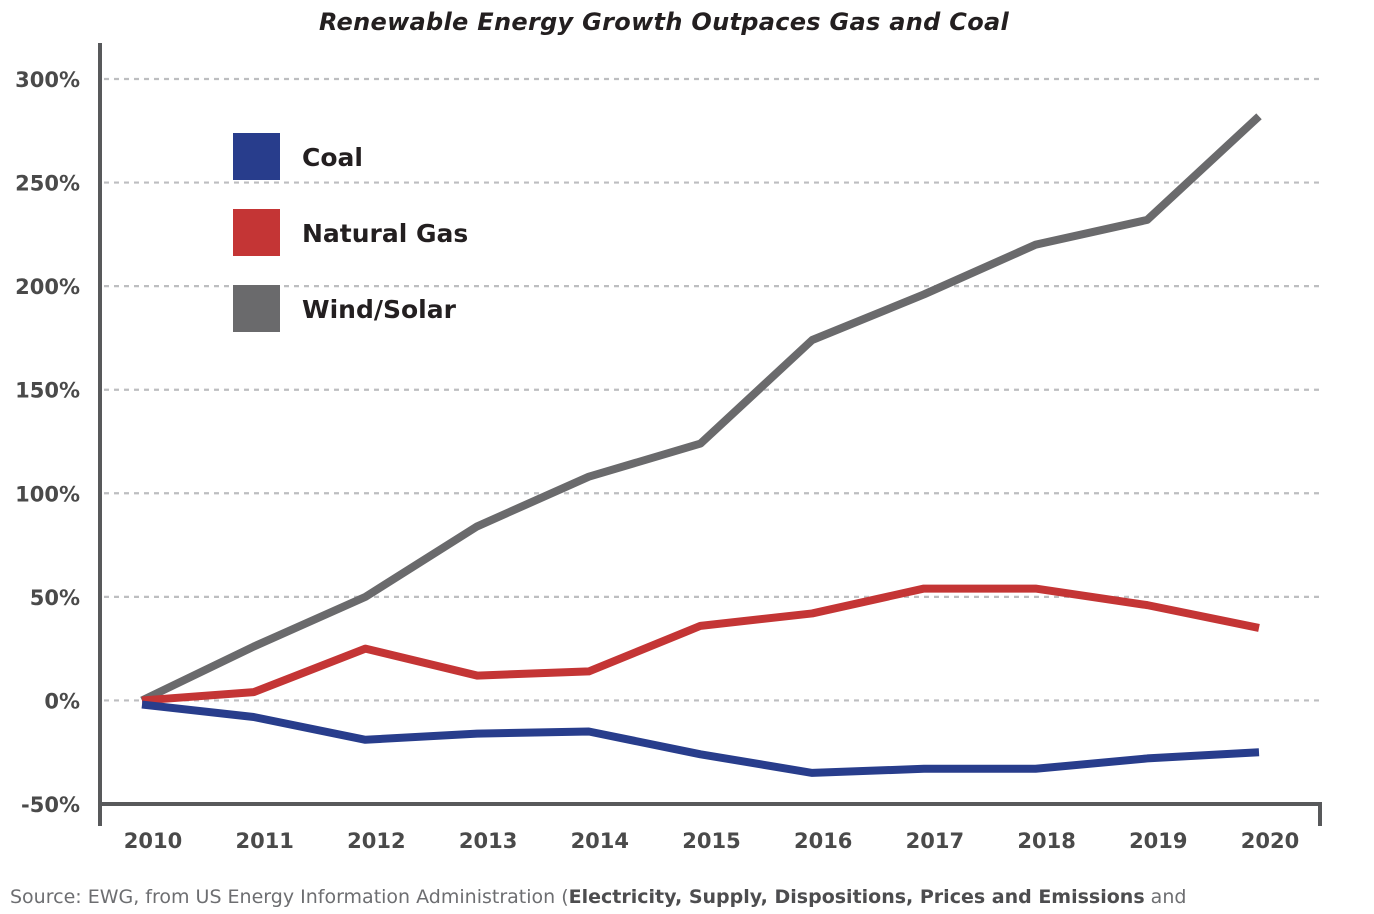 The width and height of the screenshot is (1374, 914). I want to click on source-suffix: and, so click(1165, 897).